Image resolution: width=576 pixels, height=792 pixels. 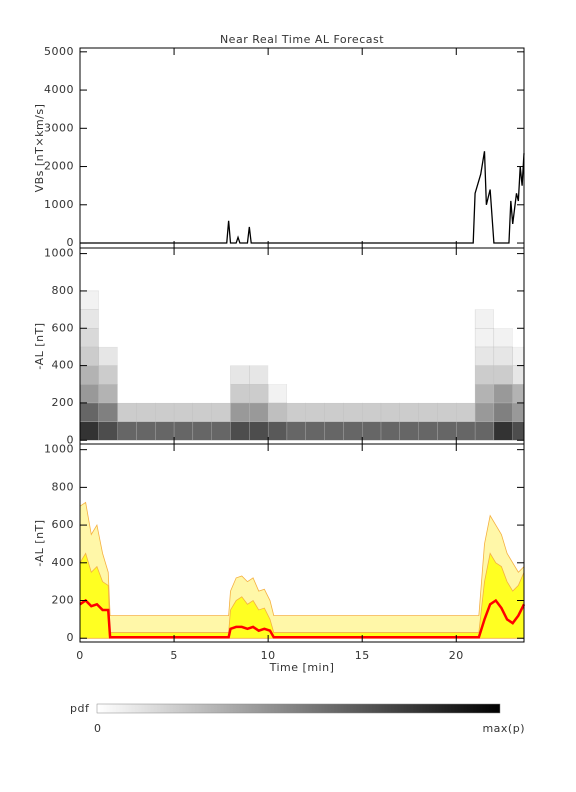 What do you see at coordinates (80, 708) in the screenshot?
I see `colorbar-label: pdf` at bounding box center [80, 708].